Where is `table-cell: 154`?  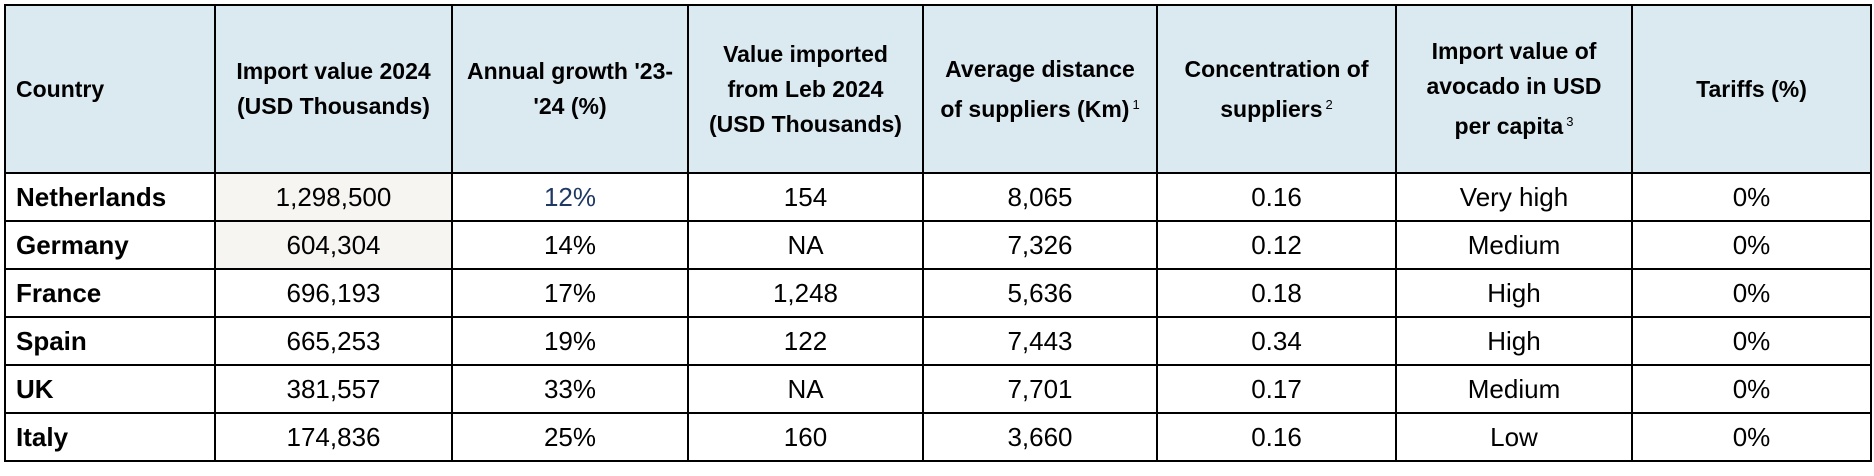
table-cell: 154 is located at coordinates (805, 197).